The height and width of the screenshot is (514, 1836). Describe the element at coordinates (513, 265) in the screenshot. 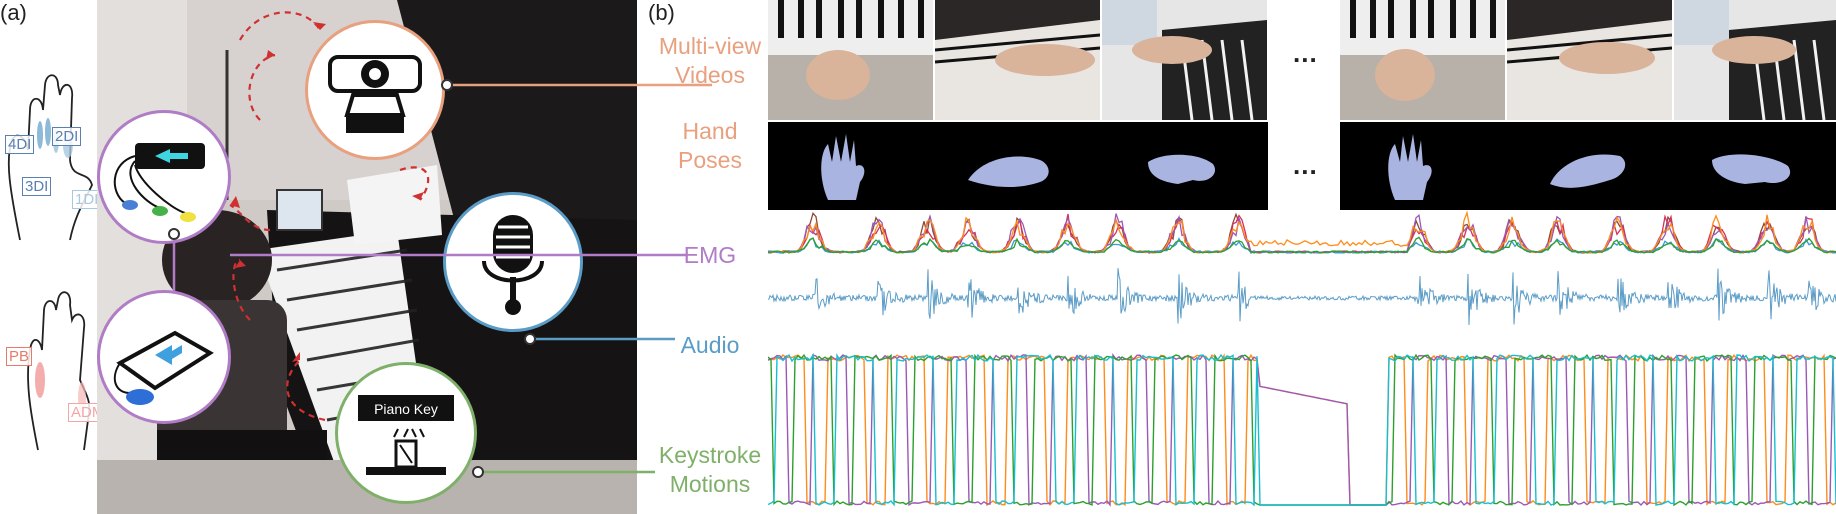

I see `microphone-icon` at that location.